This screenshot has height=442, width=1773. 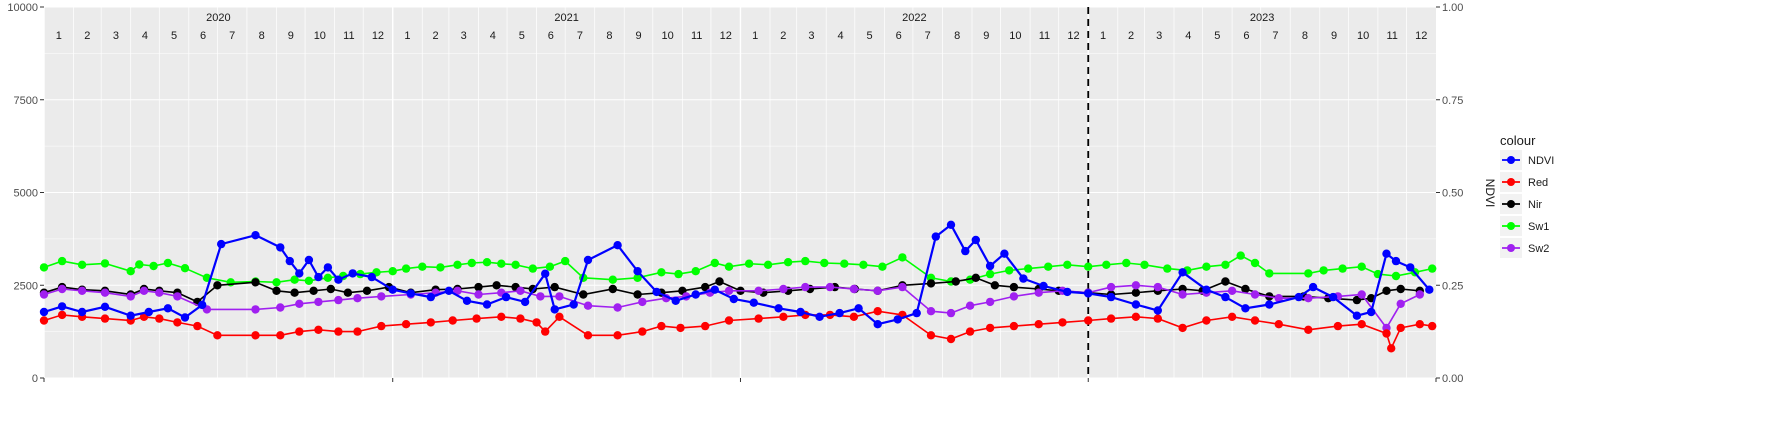 What do you see at coordinates (1521, 204) in the screenshot?
I see `legend-item-nir: Nir` at bounding box center [1521, 204].